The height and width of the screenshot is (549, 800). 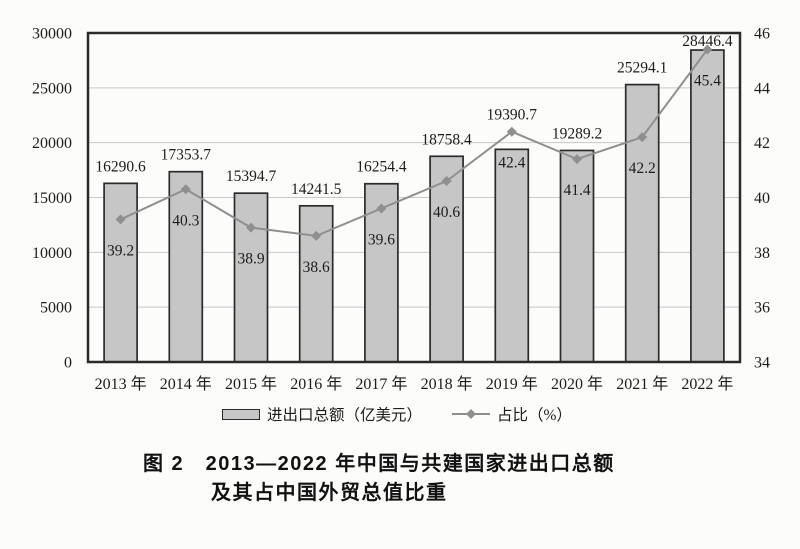 What do you see at coordinates (512, 255) in the screenshot?
I see `bar-2019年` at bounding box center [512, 255].